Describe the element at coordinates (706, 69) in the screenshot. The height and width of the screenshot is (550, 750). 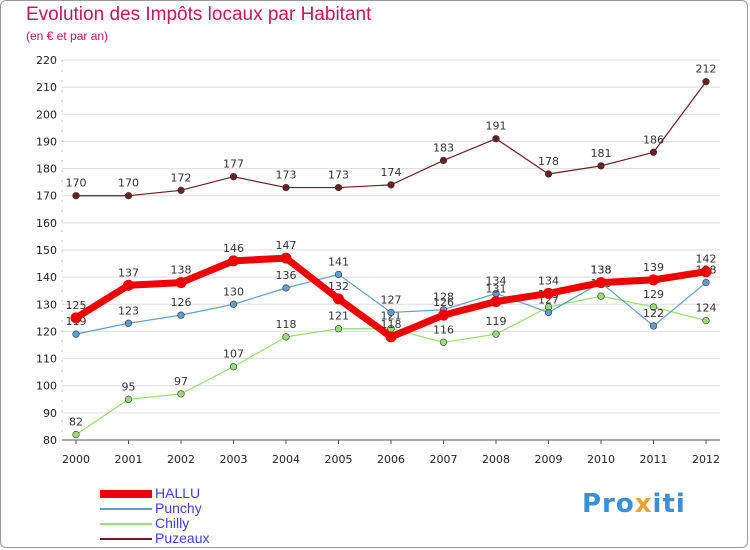
I see `data-label-puzeaux: 212` at that location.